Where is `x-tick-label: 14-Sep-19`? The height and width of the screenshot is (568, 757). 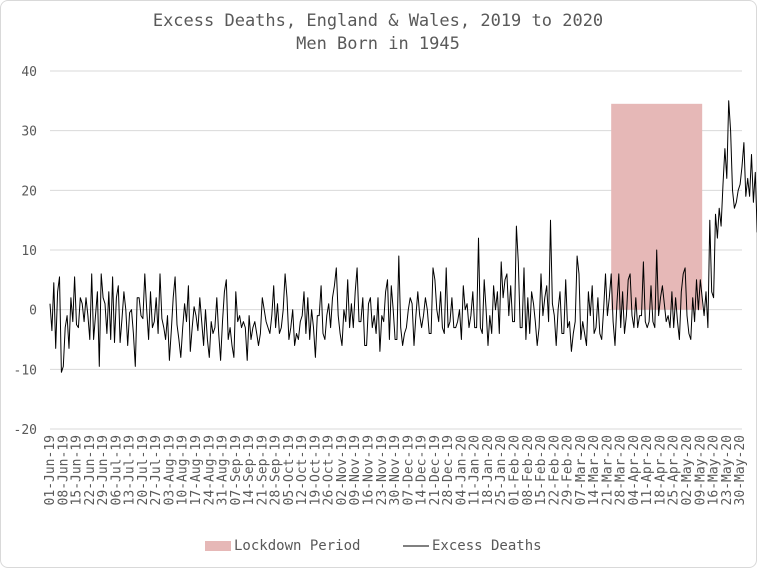
x-tick-label: 14-Sep-19 is located at coordinates (249, 470).